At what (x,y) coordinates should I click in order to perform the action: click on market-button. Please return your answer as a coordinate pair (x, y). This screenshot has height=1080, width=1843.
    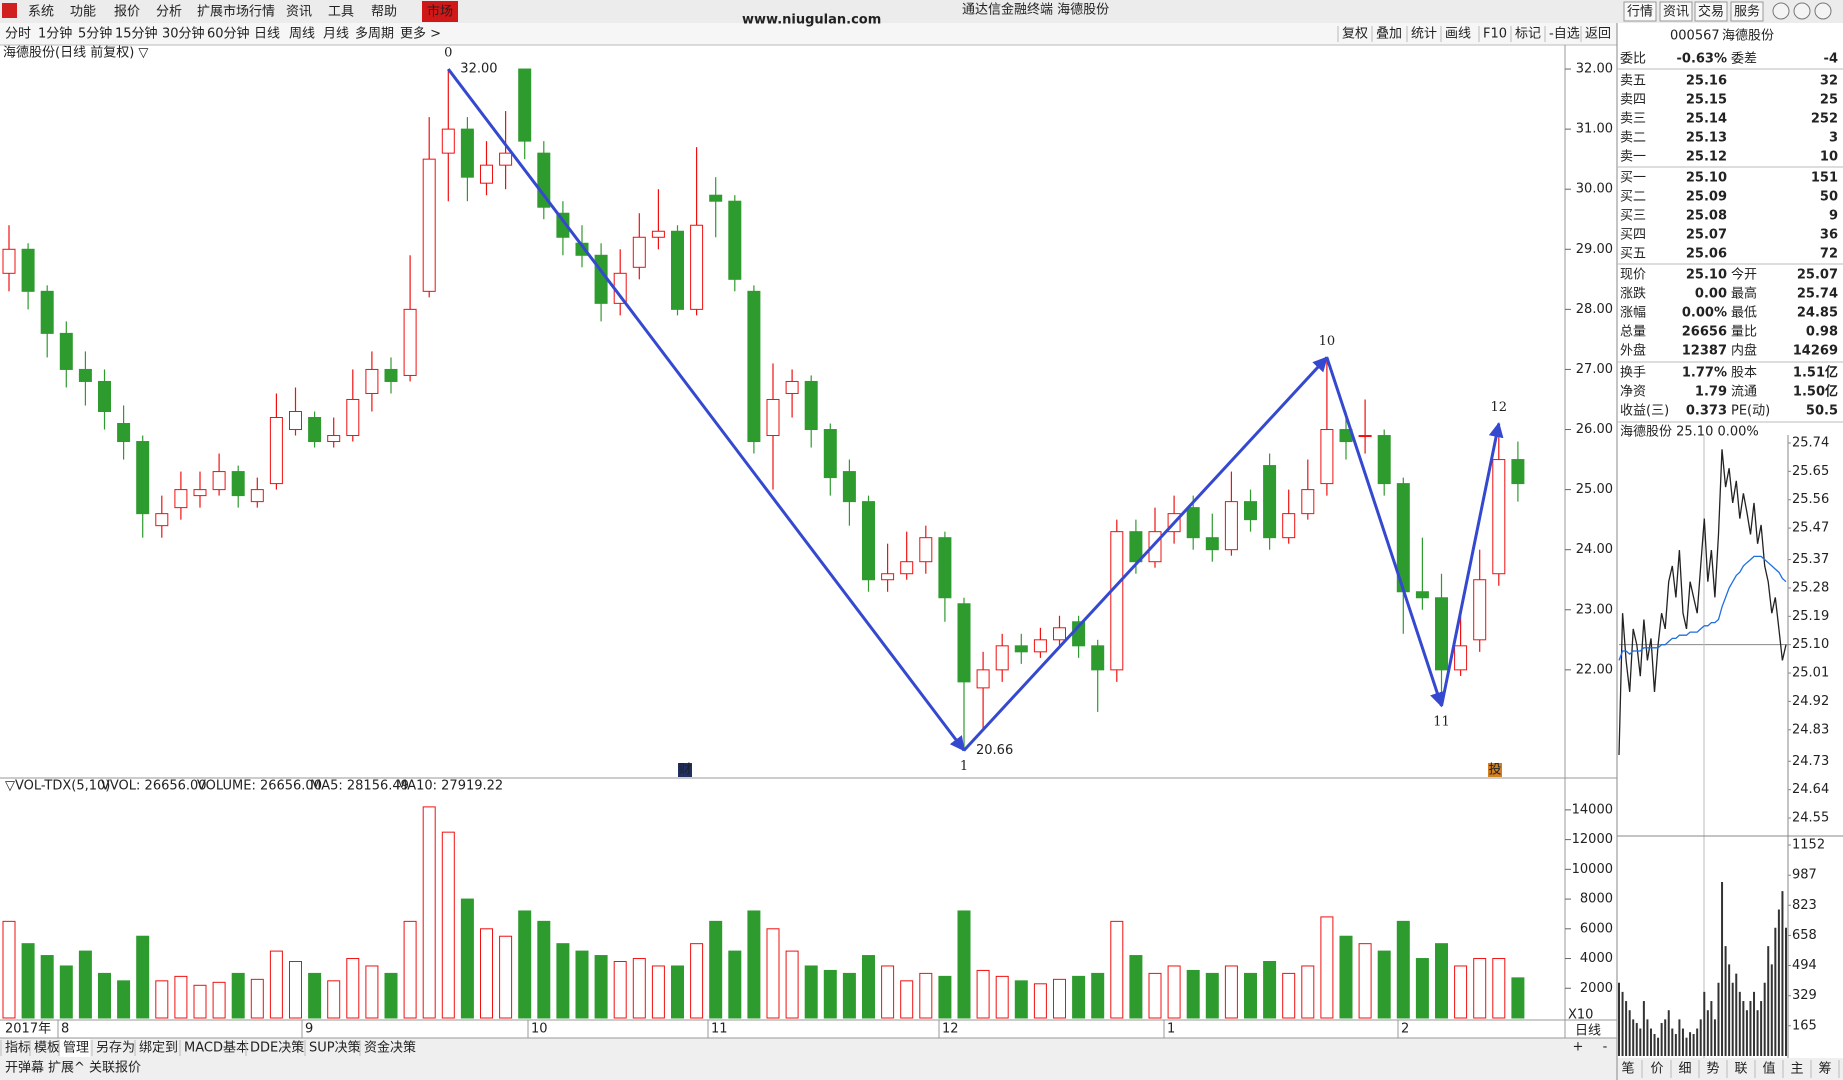
    Looking at the image, I should click on (440, 11).